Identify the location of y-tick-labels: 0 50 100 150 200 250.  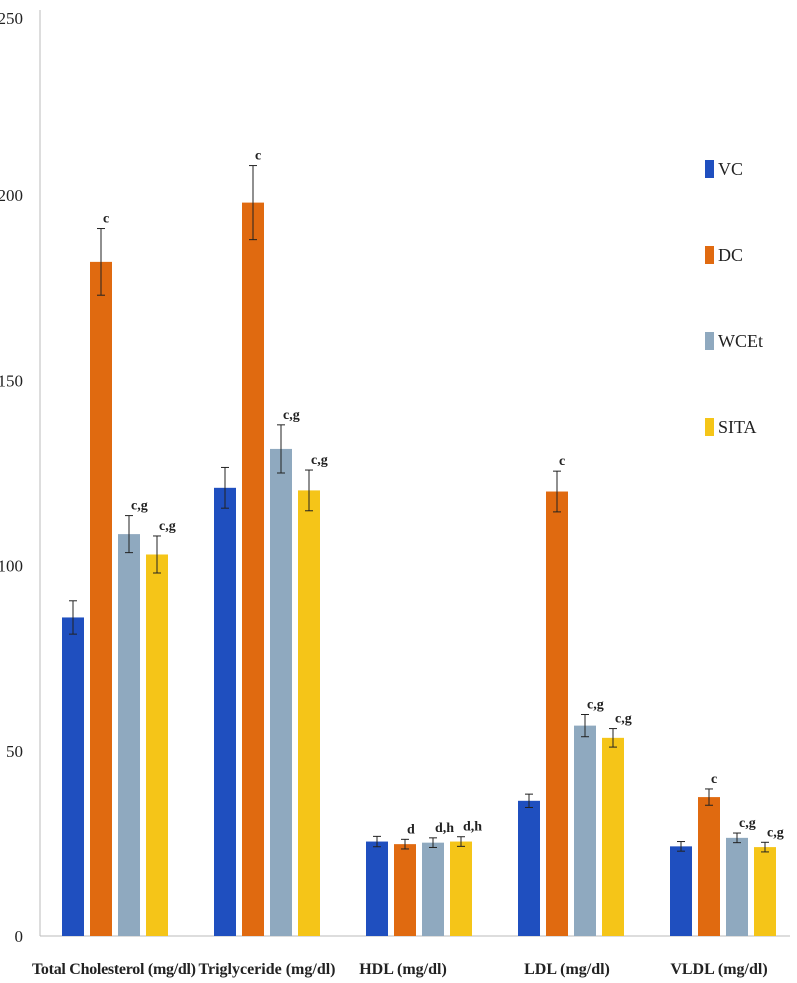
(11, 477).